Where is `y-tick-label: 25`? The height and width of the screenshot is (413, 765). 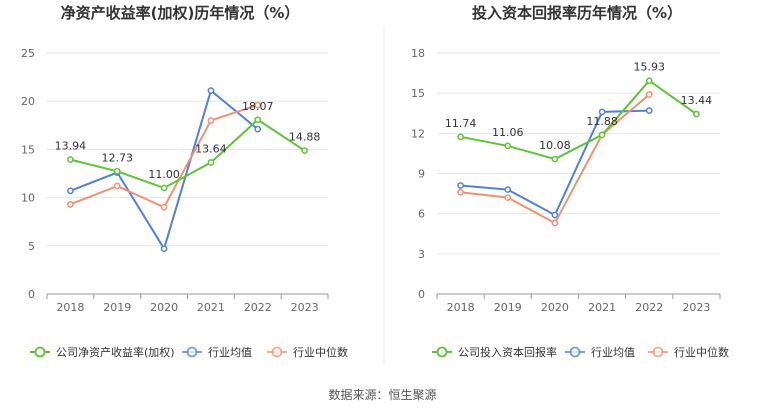 y-tick-label: 25 is located at coordinates (28, 53).